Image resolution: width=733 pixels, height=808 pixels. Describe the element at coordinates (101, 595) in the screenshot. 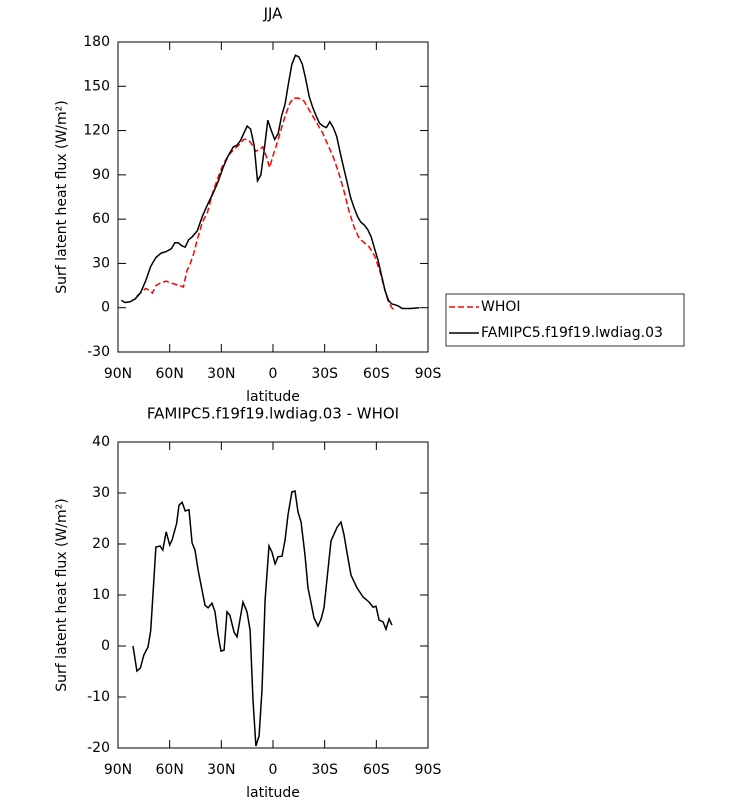

I see `y-tick-label: 10` at that location.